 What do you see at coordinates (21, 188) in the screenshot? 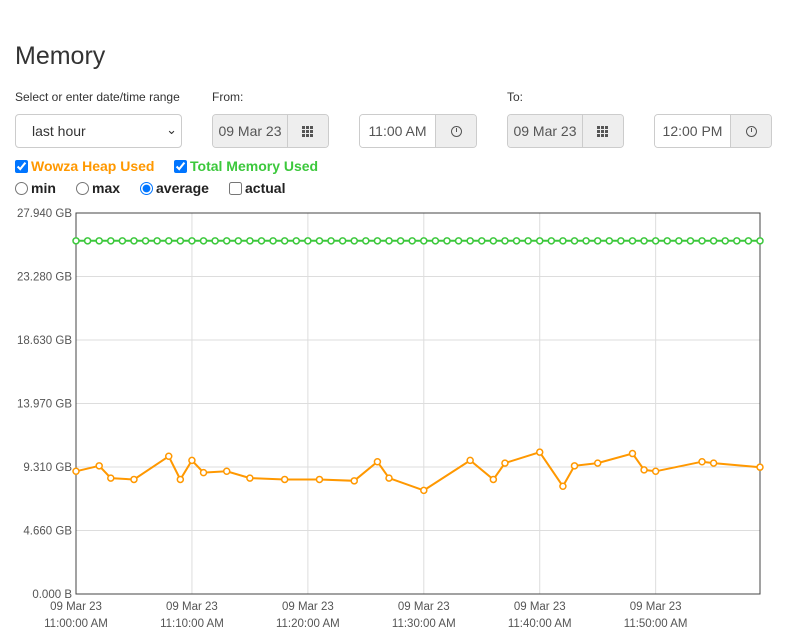
I see `min-radio` at bounding box center [21, 188].